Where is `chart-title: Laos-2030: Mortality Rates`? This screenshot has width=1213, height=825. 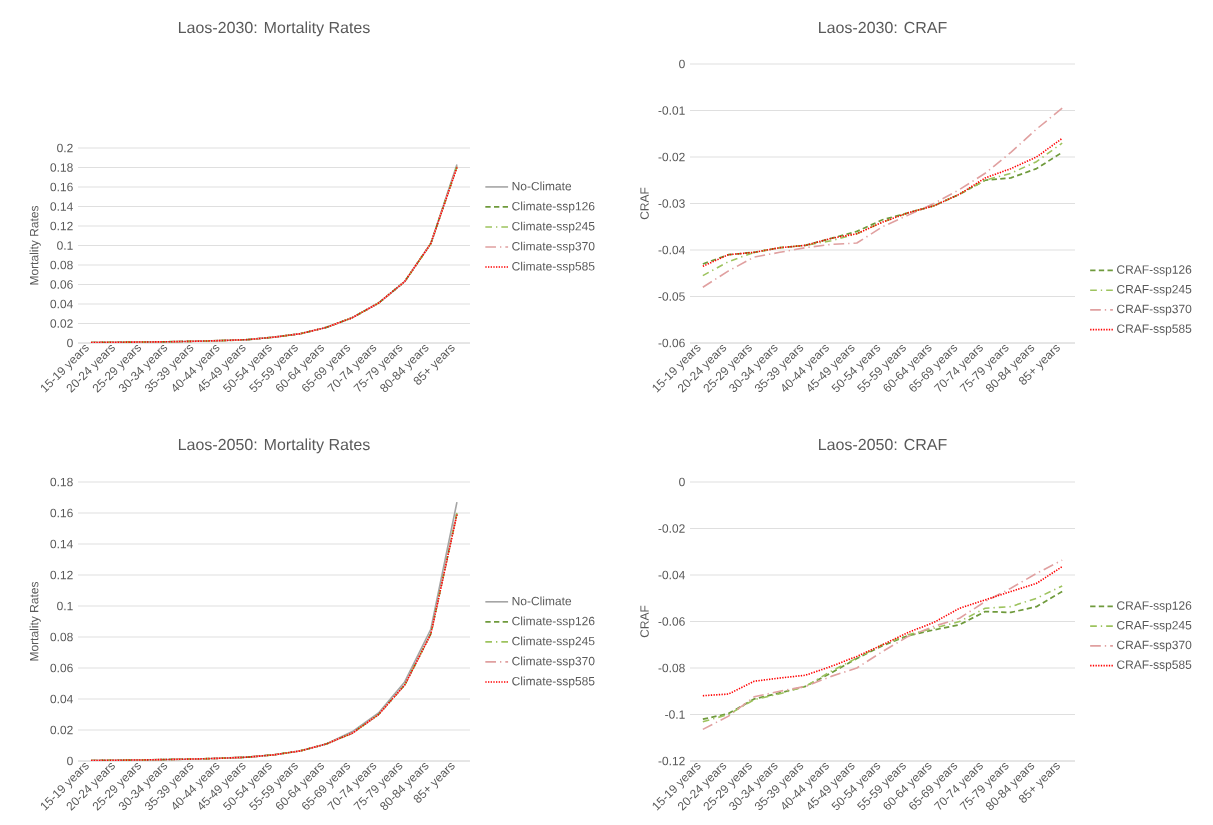 chart-title: Laos-2030: Mortality Rates is located at coordinates (274, 29).